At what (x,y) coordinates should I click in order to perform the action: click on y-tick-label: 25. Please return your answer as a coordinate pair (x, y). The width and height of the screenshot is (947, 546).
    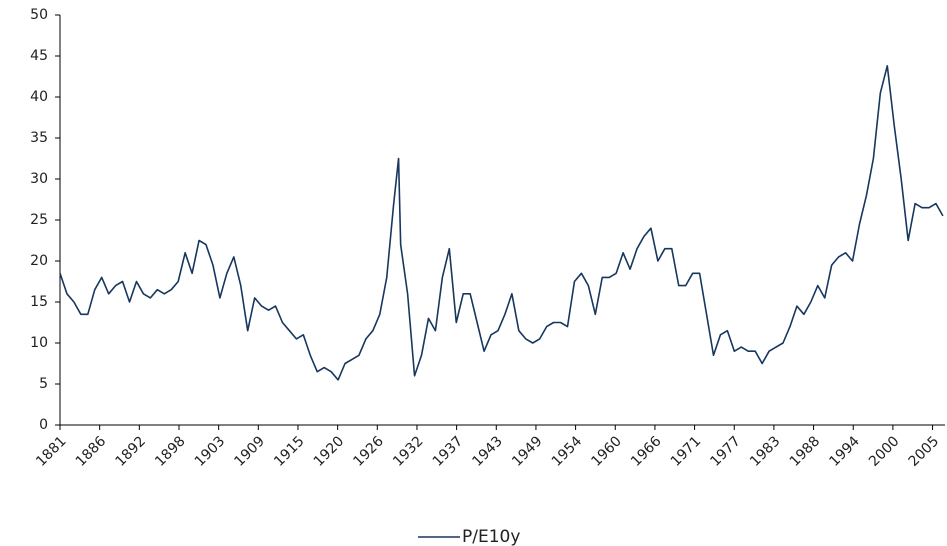
    Looking at the image, I should click on (39, 220).